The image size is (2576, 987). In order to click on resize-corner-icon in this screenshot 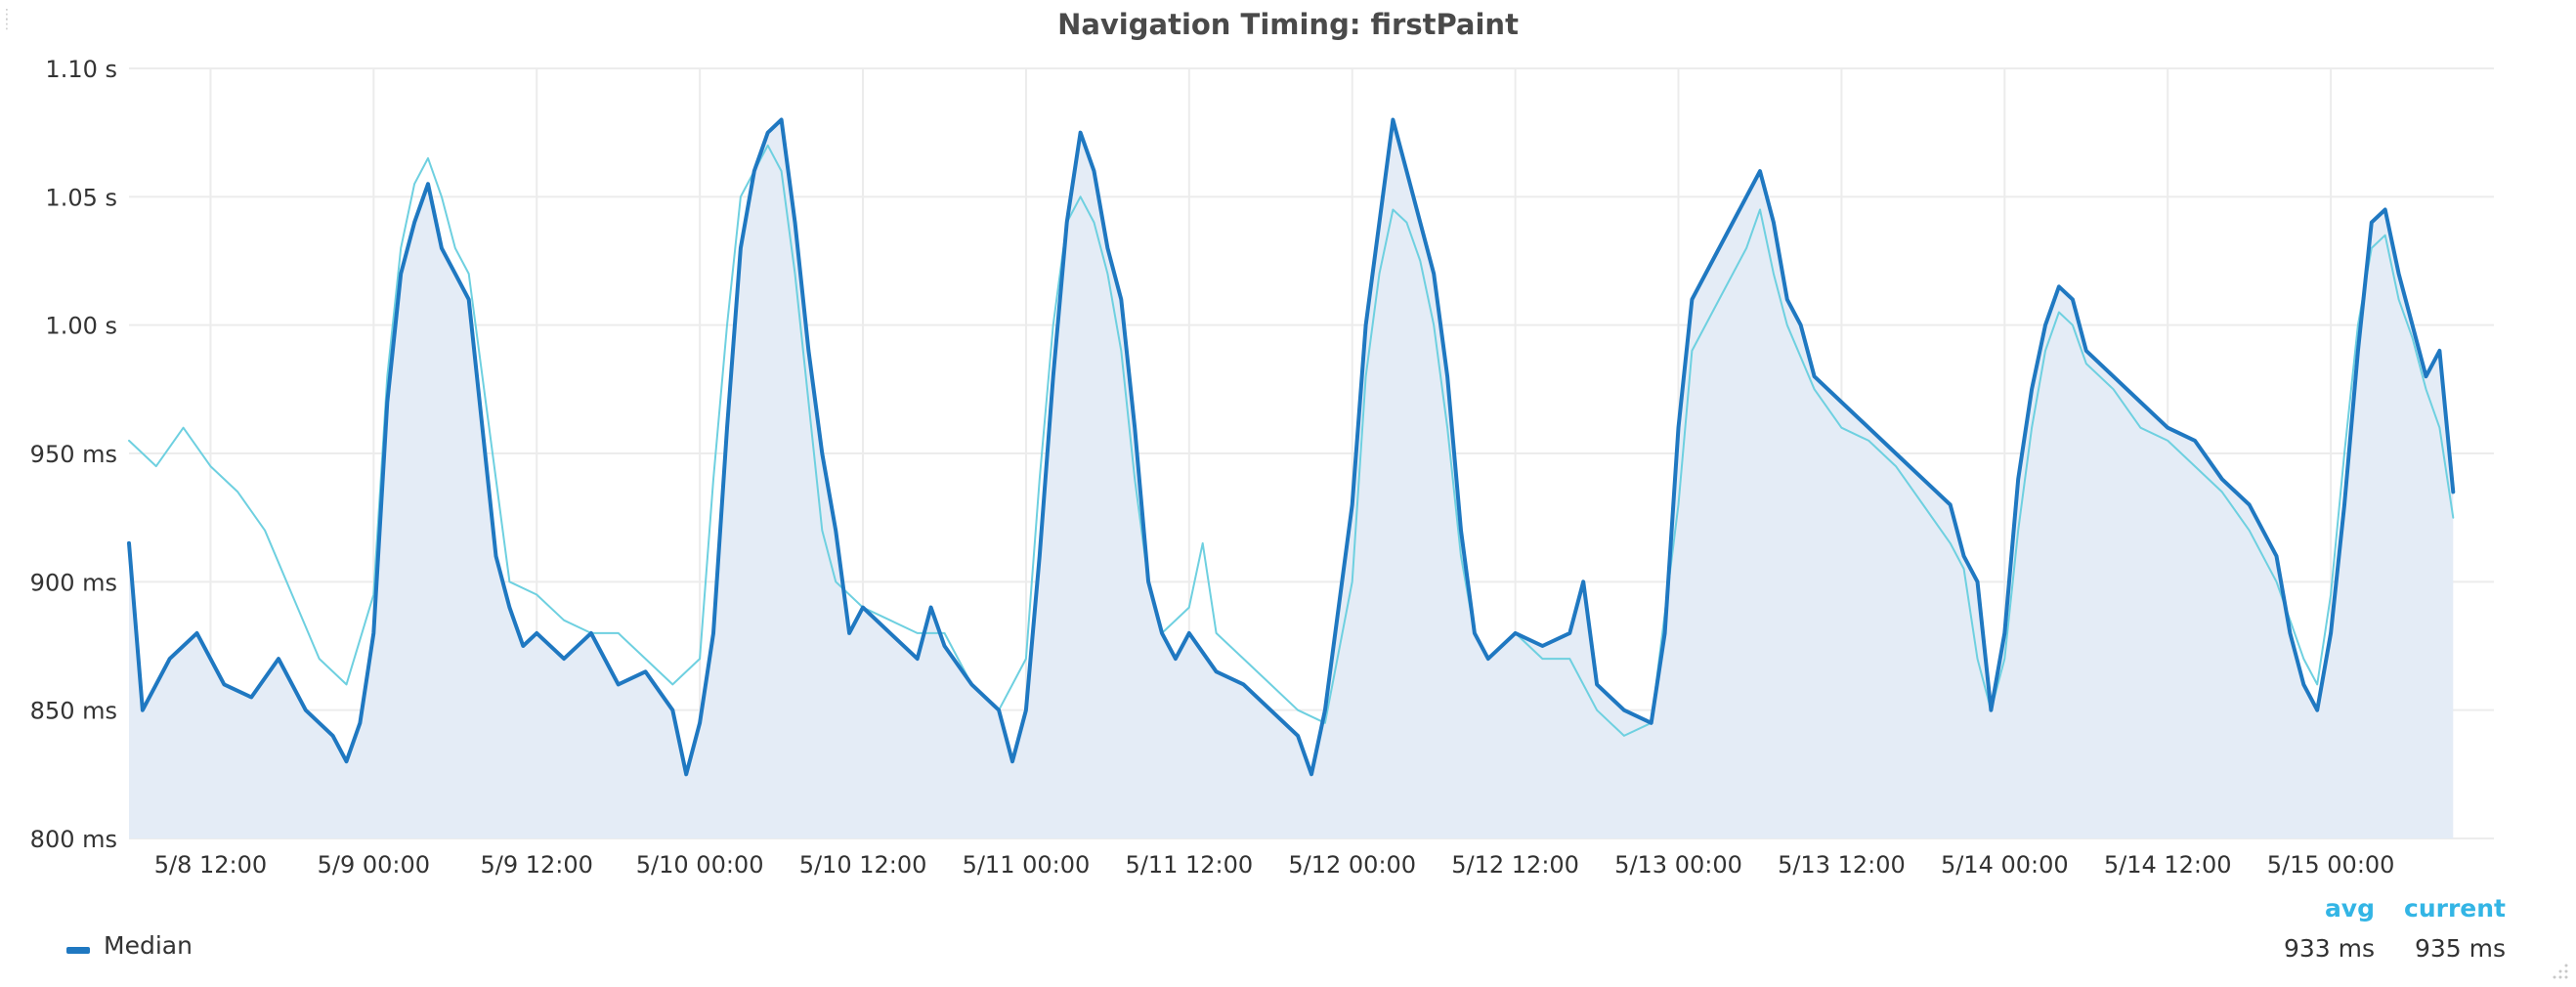, I will do `click(2561, 972)`.